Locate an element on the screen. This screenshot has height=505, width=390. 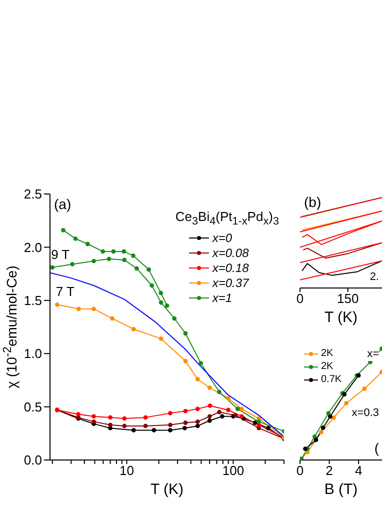
y-tick-label: 1.5 is located at coordinates (33, 300).